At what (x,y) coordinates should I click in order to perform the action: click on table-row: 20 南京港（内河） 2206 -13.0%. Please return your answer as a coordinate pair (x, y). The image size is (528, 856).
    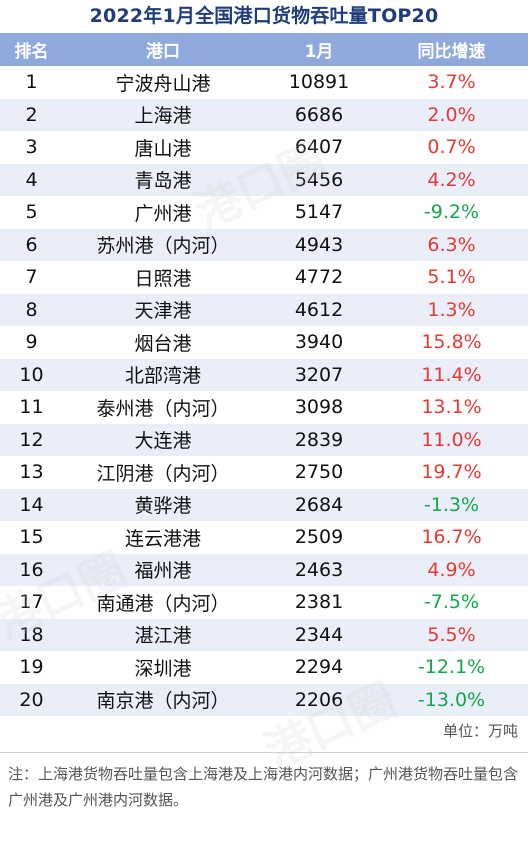
    Looking at the image, I should click on (264, 699).